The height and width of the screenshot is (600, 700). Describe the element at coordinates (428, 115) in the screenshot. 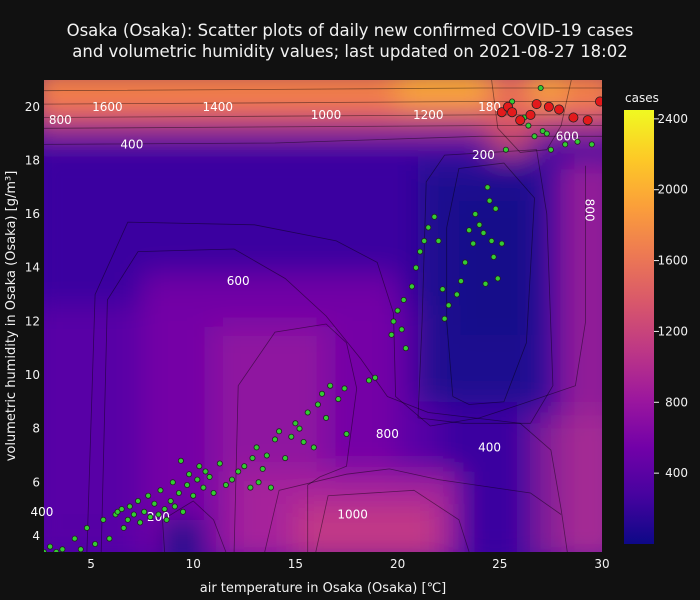

I see `contour-label: 1200` at that location.